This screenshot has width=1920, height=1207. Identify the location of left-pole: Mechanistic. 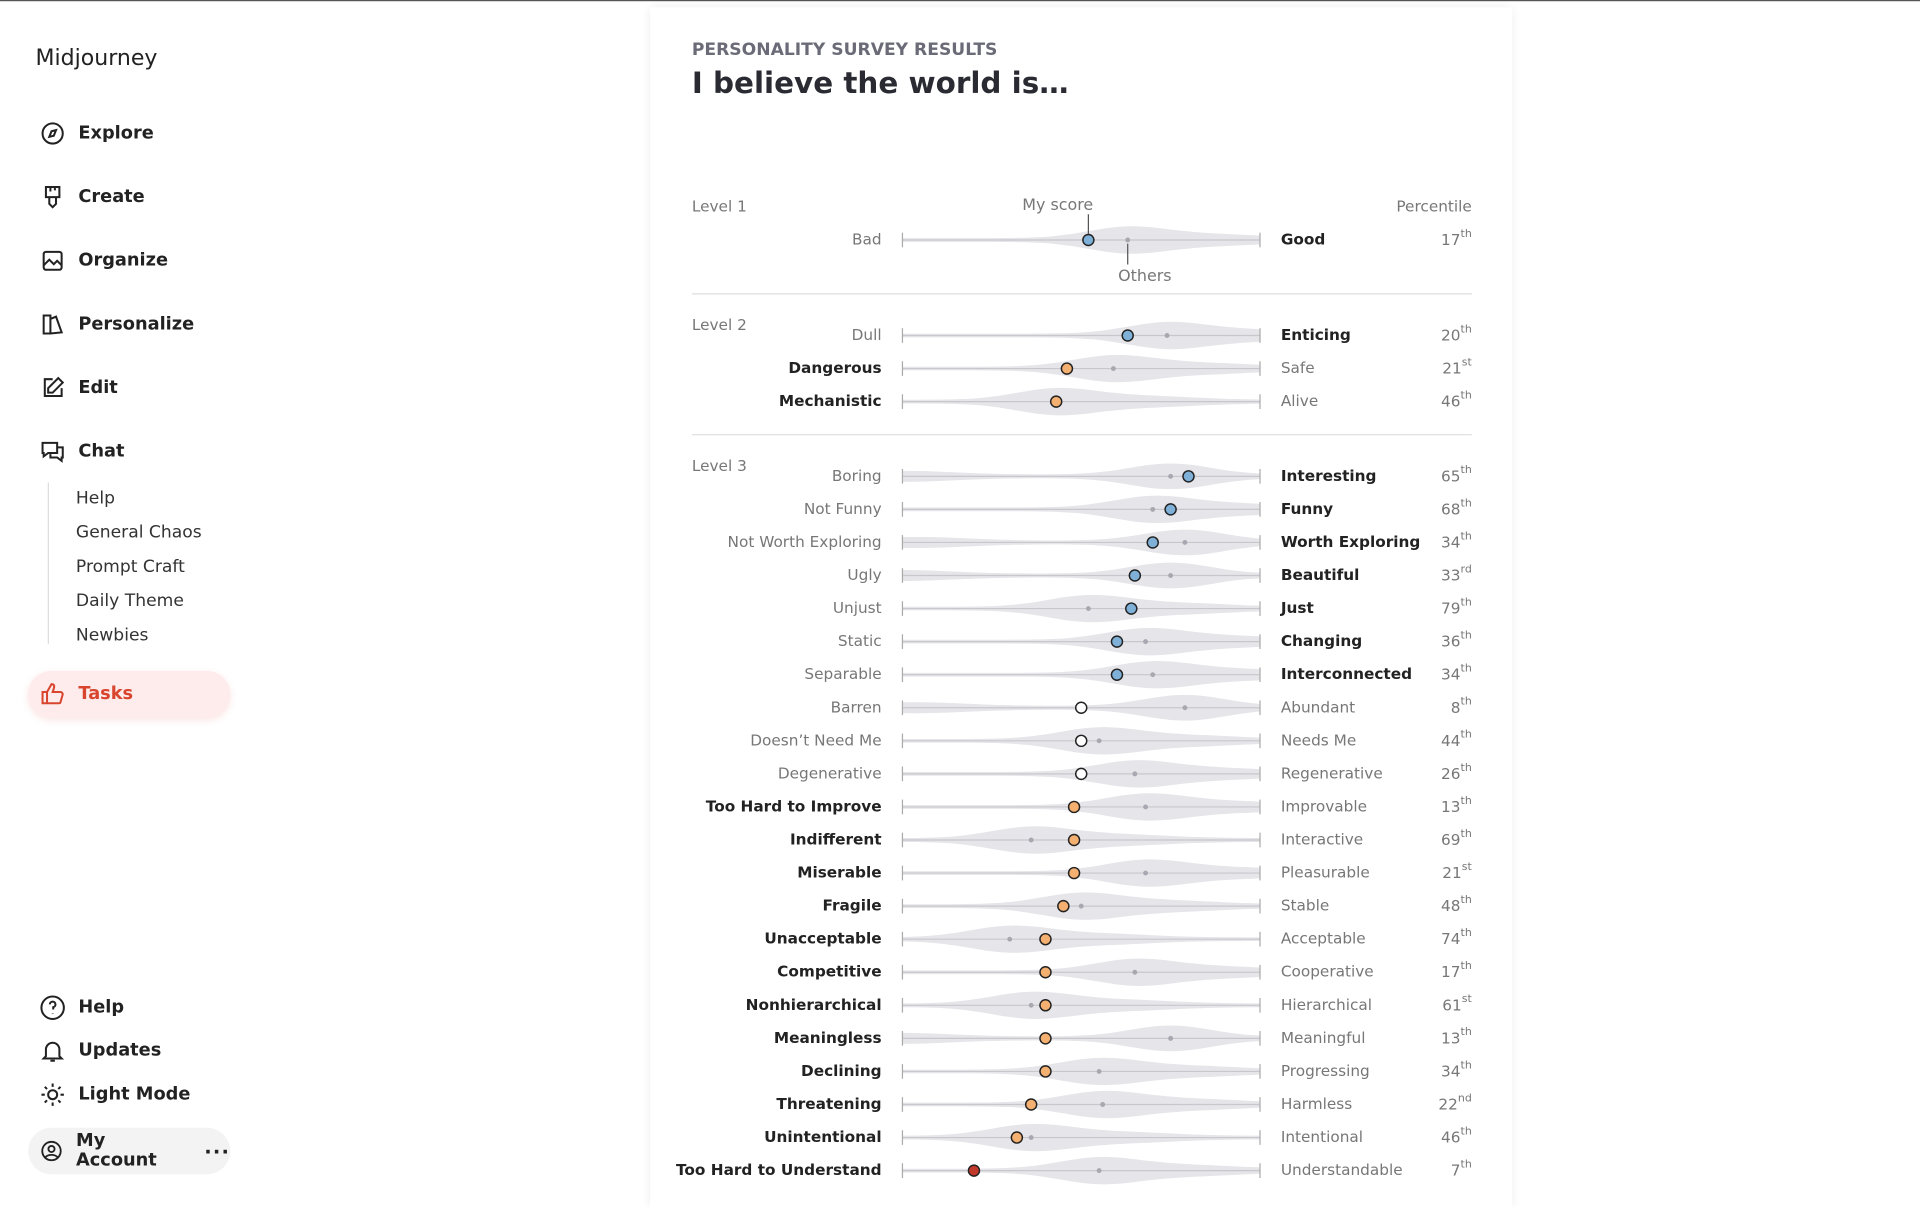
(830, 401).